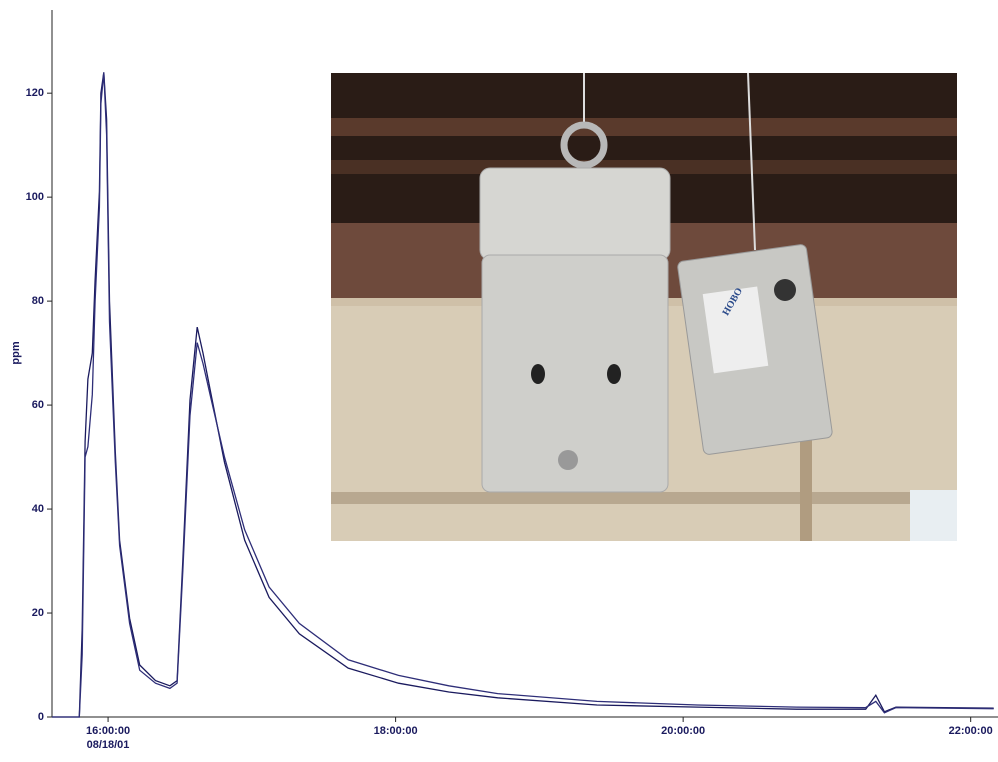 Image resolution: width=998 pixels, height=762 pixels. What do you see at coordinates (41, 717) in the screenshot?
I see `y-tick-label: 0` at bounding box center [41, 717].